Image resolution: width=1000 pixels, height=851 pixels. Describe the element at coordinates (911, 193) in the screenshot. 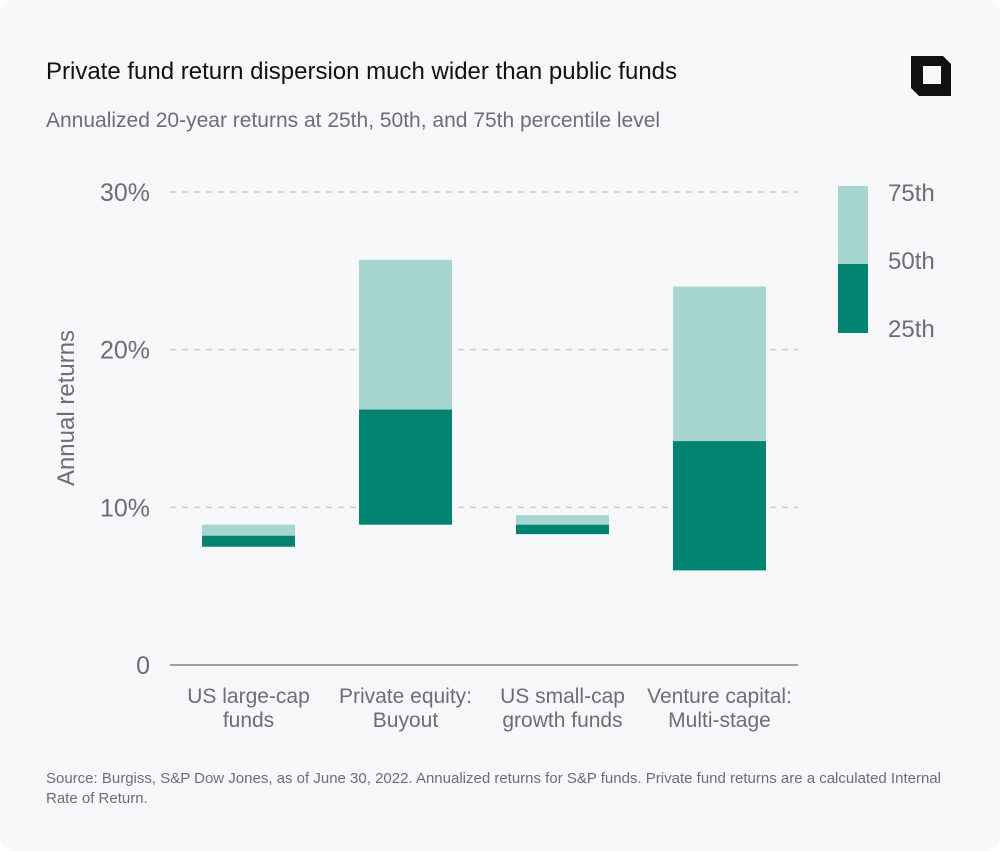

I see `legend-label: 75th` at that location.